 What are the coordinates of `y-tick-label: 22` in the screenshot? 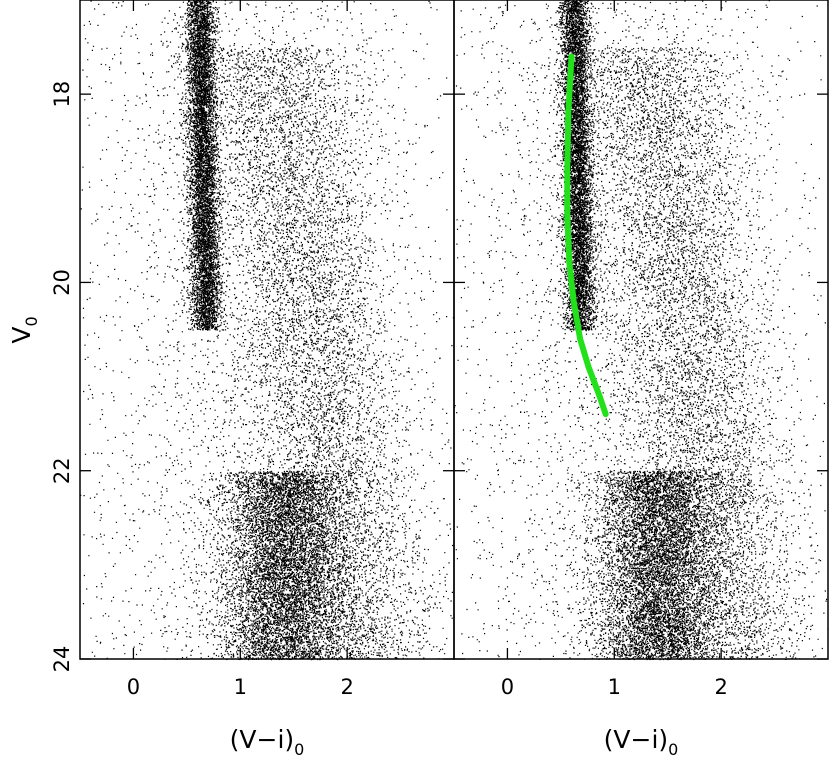 It's located at (62, 470).